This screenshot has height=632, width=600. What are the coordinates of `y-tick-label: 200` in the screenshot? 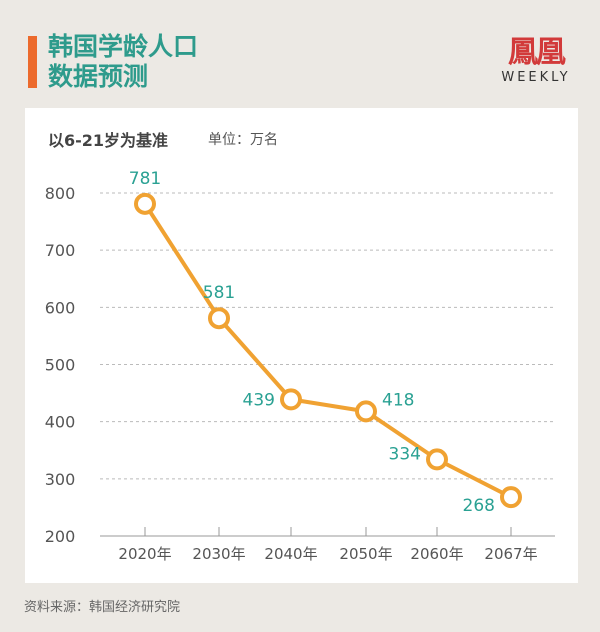 It's located at (60, 536).